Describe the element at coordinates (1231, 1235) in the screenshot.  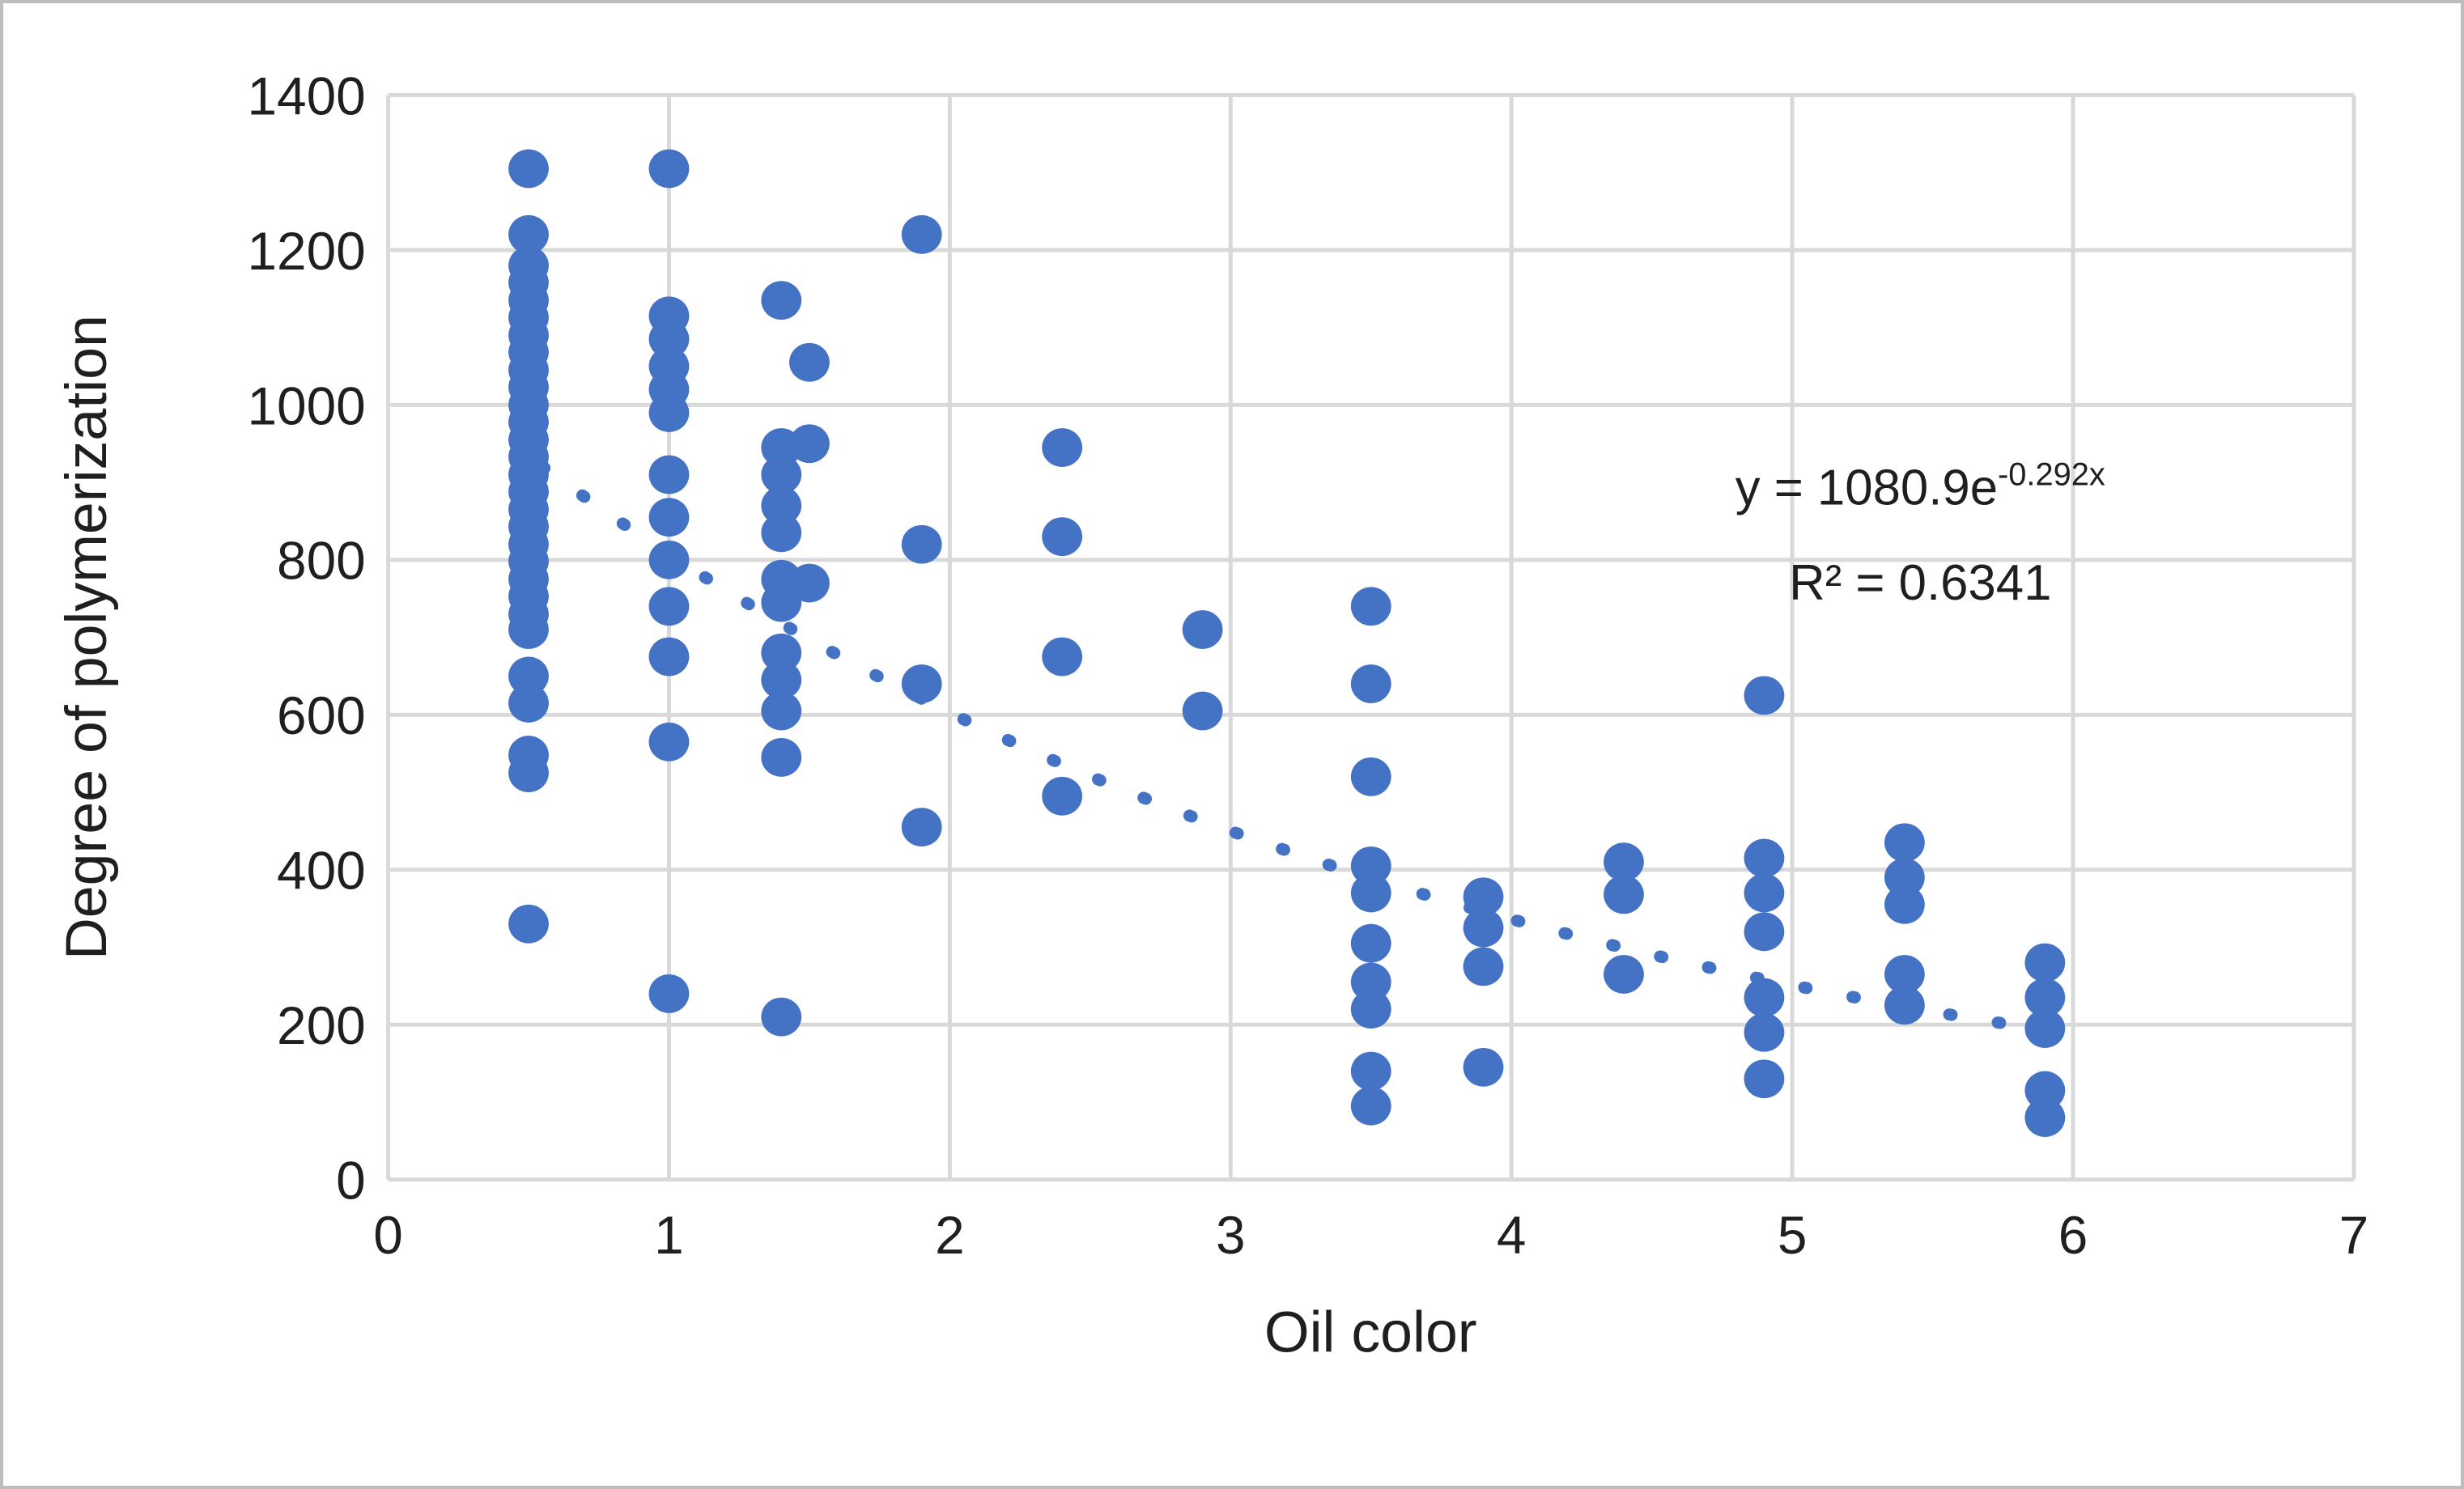
I see `x-tick-label: 3` at that location.